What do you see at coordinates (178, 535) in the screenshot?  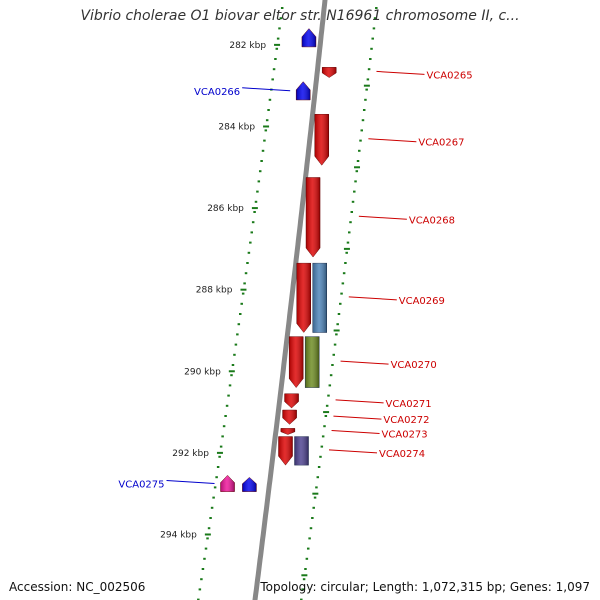 I see `scale-tick-label: 294 kbp` at bounding box center [178, 535].